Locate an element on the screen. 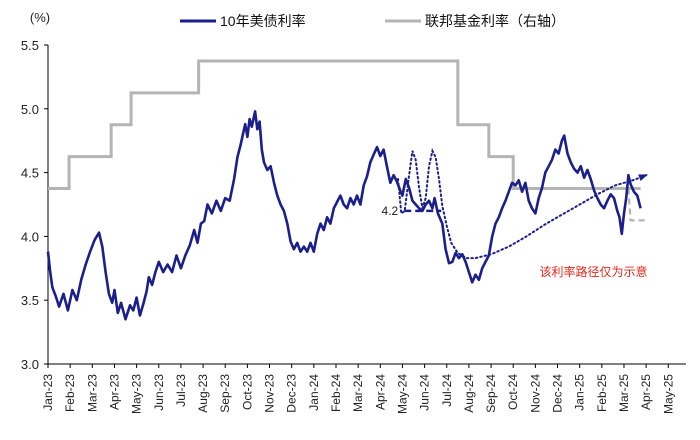 This screenshot has width=700, height=440. x-tick-label: May-24 is located at coordinates (402, 394).